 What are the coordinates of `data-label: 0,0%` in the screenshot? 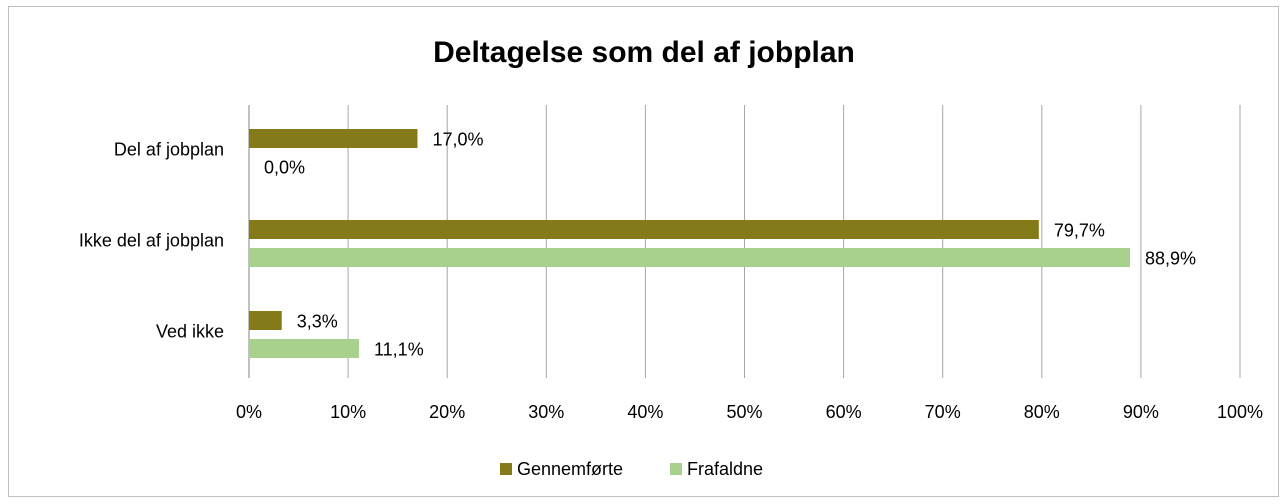 It's located at (284, 167).